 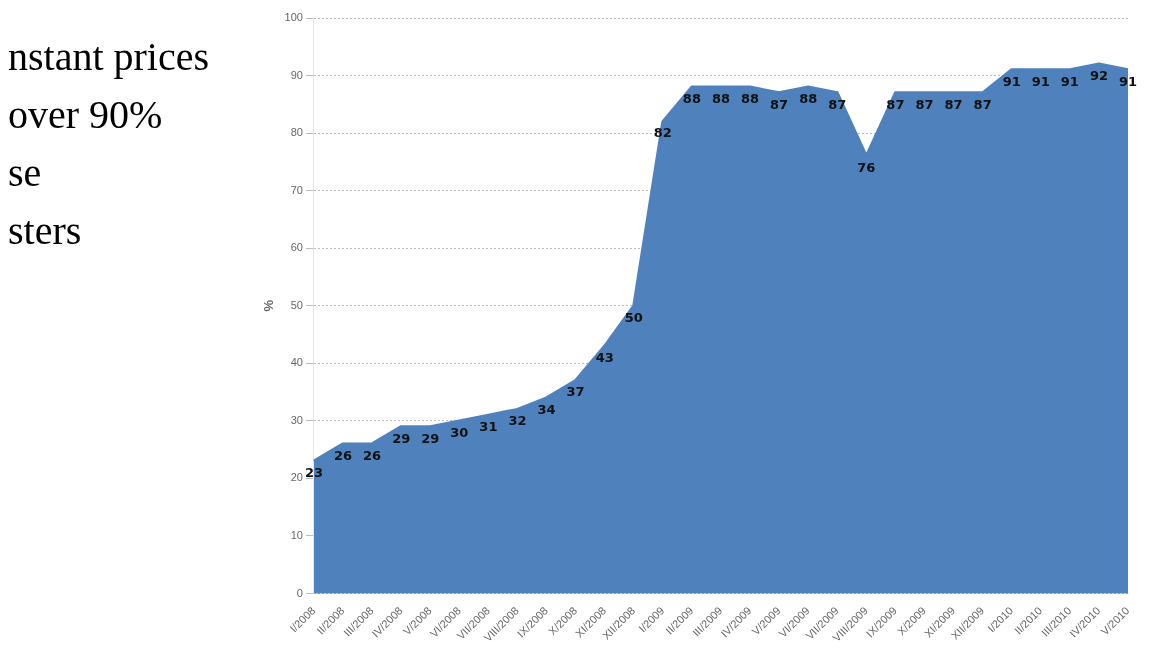 What do you see at coordinates (866, 167) in the screenshot?
I see `data-label: 76` at bounding box center [866, 167].